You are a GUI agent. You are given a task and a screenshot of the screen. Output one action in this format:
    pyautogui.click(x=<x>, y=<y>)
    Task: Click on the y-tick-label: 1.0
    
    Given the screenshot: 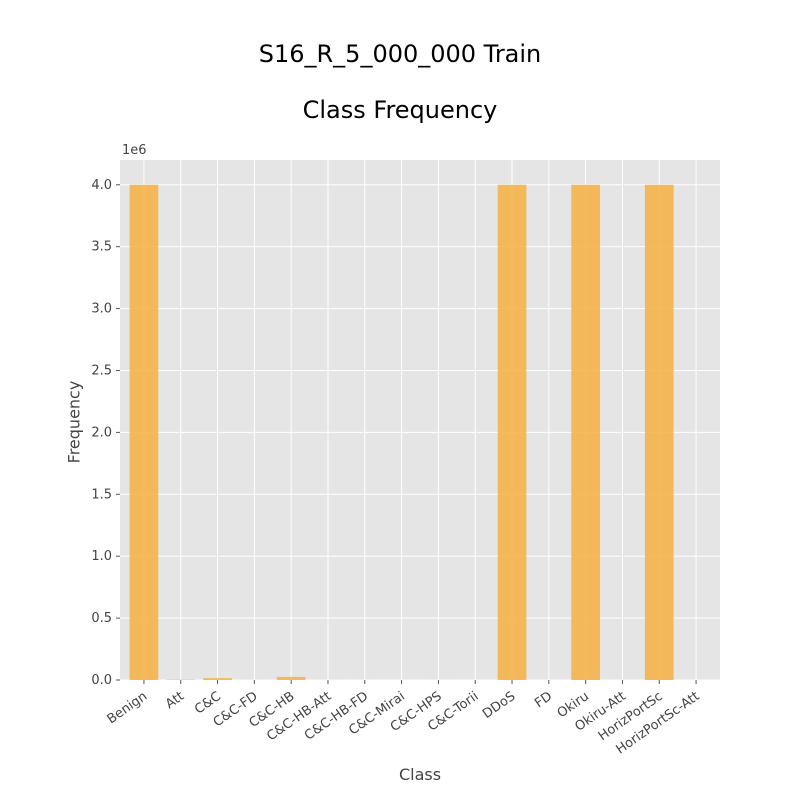 What is the action you would take?
    pyautogui.click(x=101, y=556)
    